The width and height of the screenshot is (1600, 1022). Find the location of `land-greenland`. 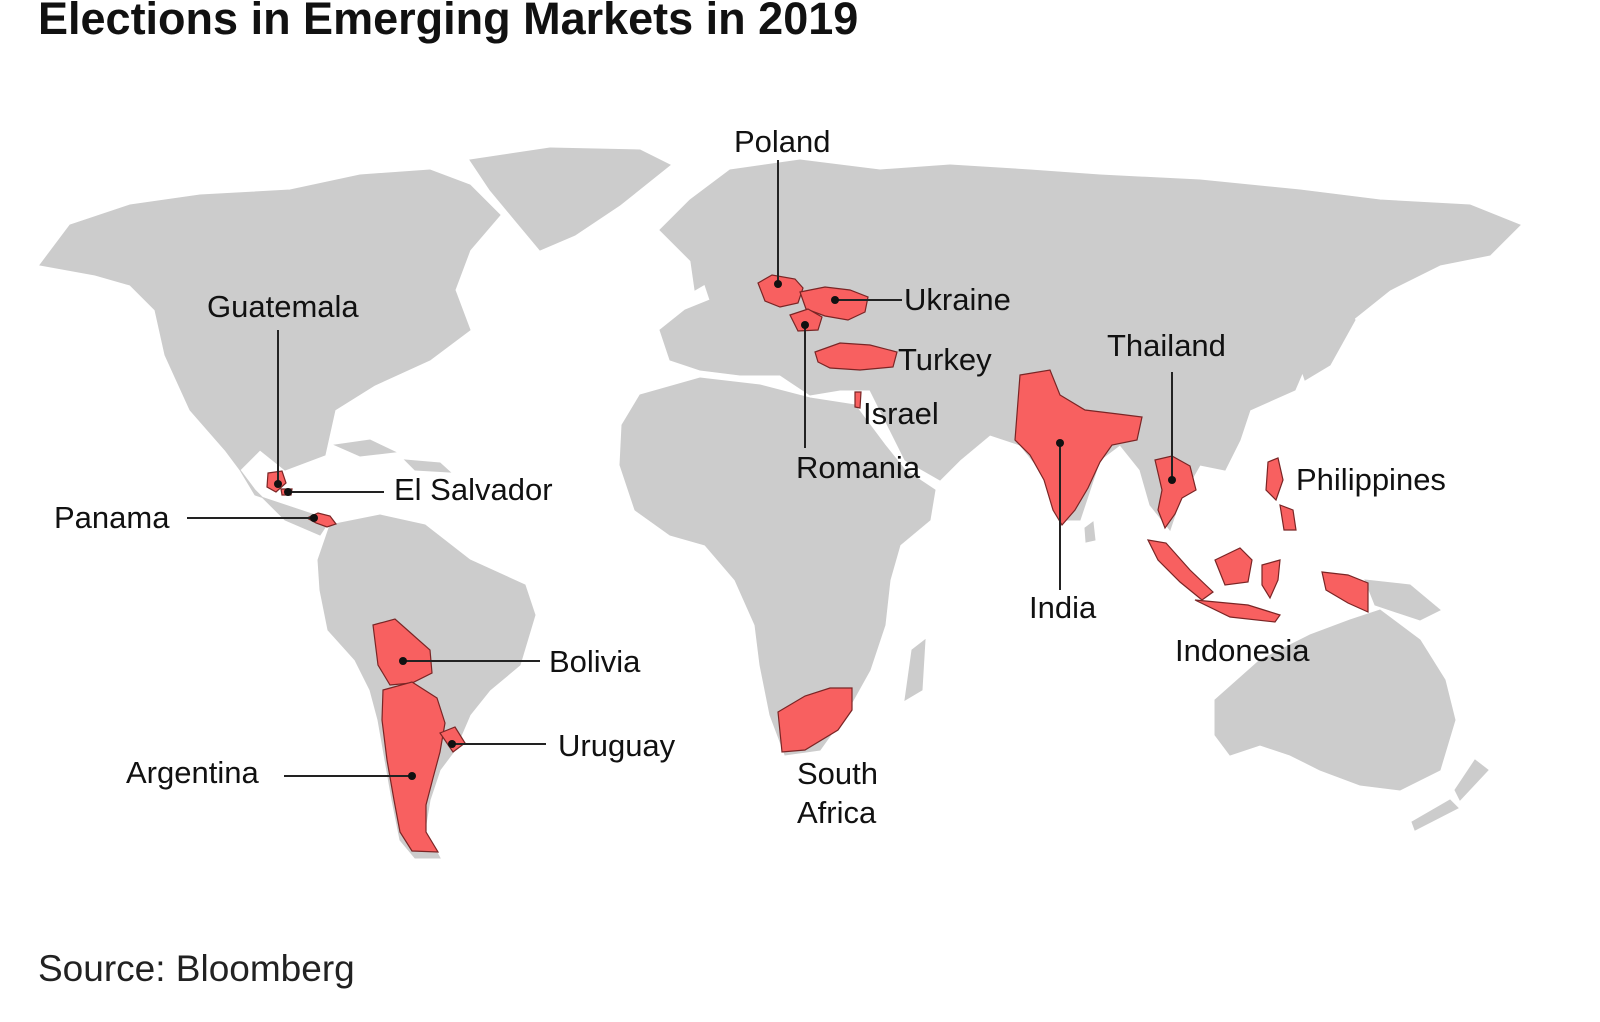

land-greenland is located at coordinates (570, 199).